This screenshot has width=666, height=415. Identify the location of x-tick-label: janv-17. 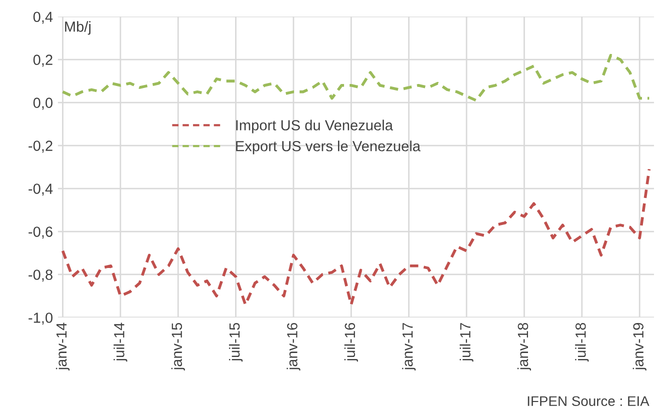
(409, 347).